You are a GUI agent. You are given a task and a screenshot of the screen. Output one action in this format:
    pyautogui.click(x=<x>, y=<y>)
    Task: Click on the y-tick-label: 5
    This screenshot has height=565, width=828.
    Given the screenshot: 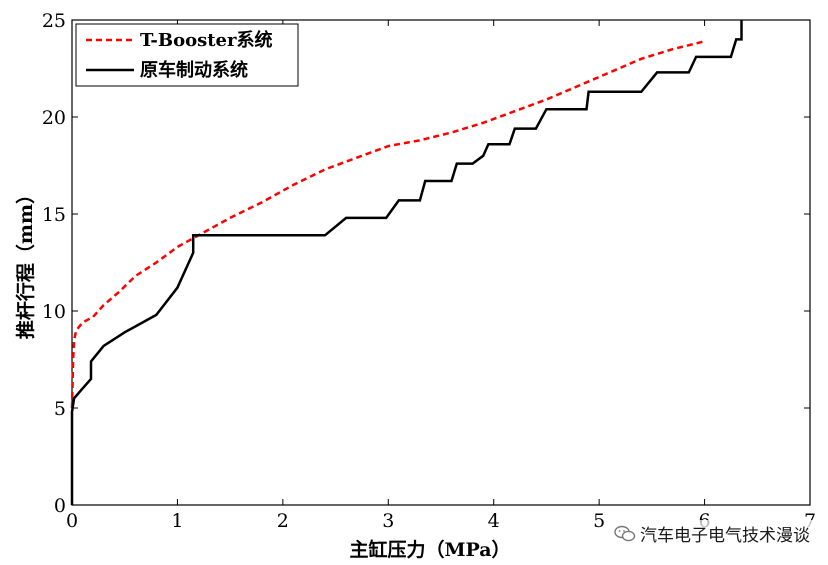 What is the action you would take?
    pyautogui.click(x=60, y=409)
    